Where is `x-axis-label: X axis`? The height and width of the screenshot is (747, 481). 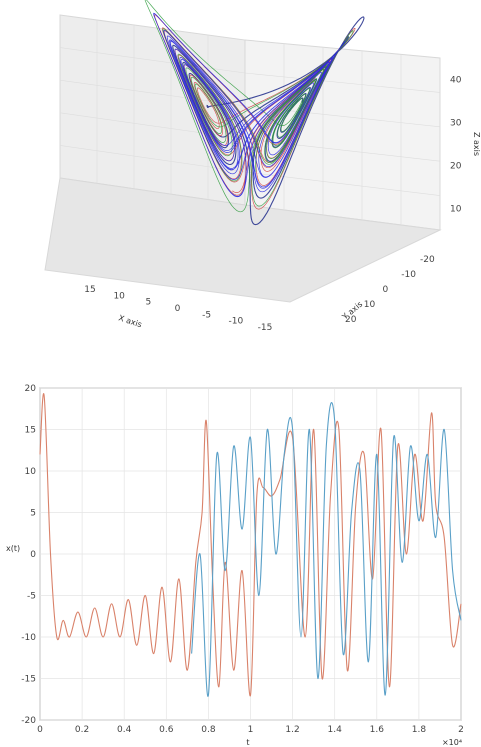 x-axis-label: X axis is located at coordinates (130, 321).